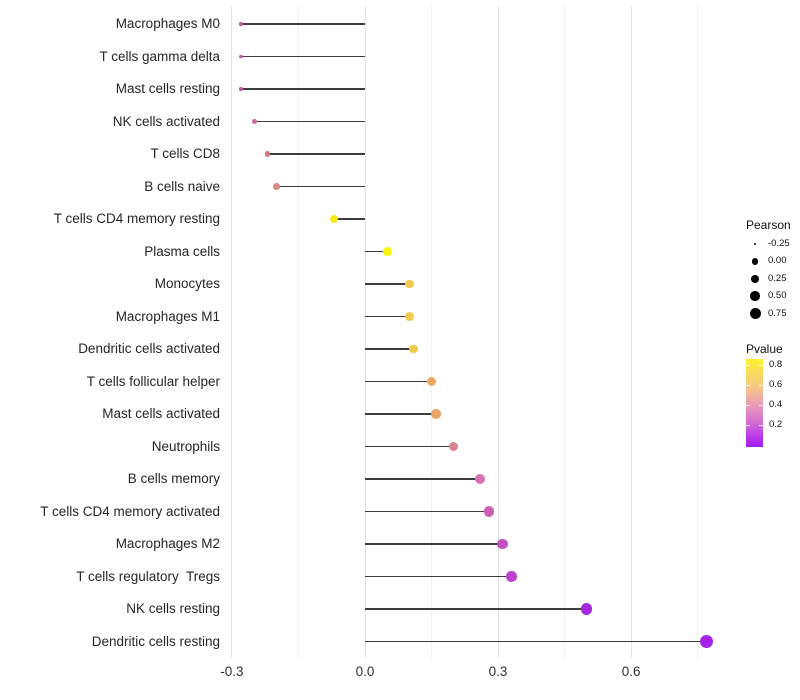  I want to click on y-axis-label: Mast cells activated, so click(161, 413).